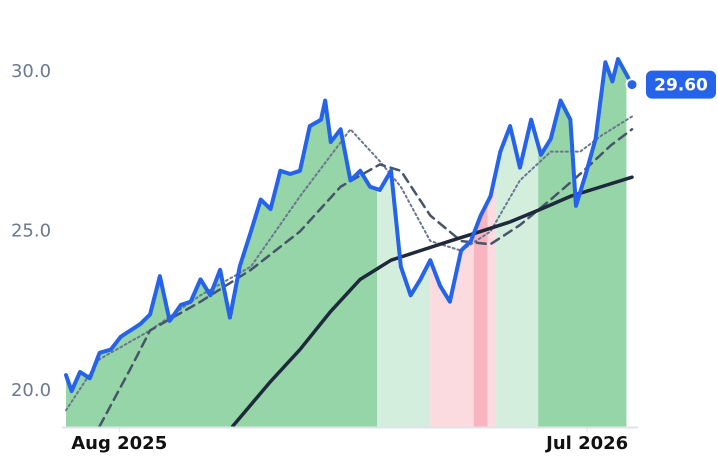  What do you see at coordinates (31, 230) in the screenshot?
I see `y-tick-label: 25.0` at bounding box center [31, 230].